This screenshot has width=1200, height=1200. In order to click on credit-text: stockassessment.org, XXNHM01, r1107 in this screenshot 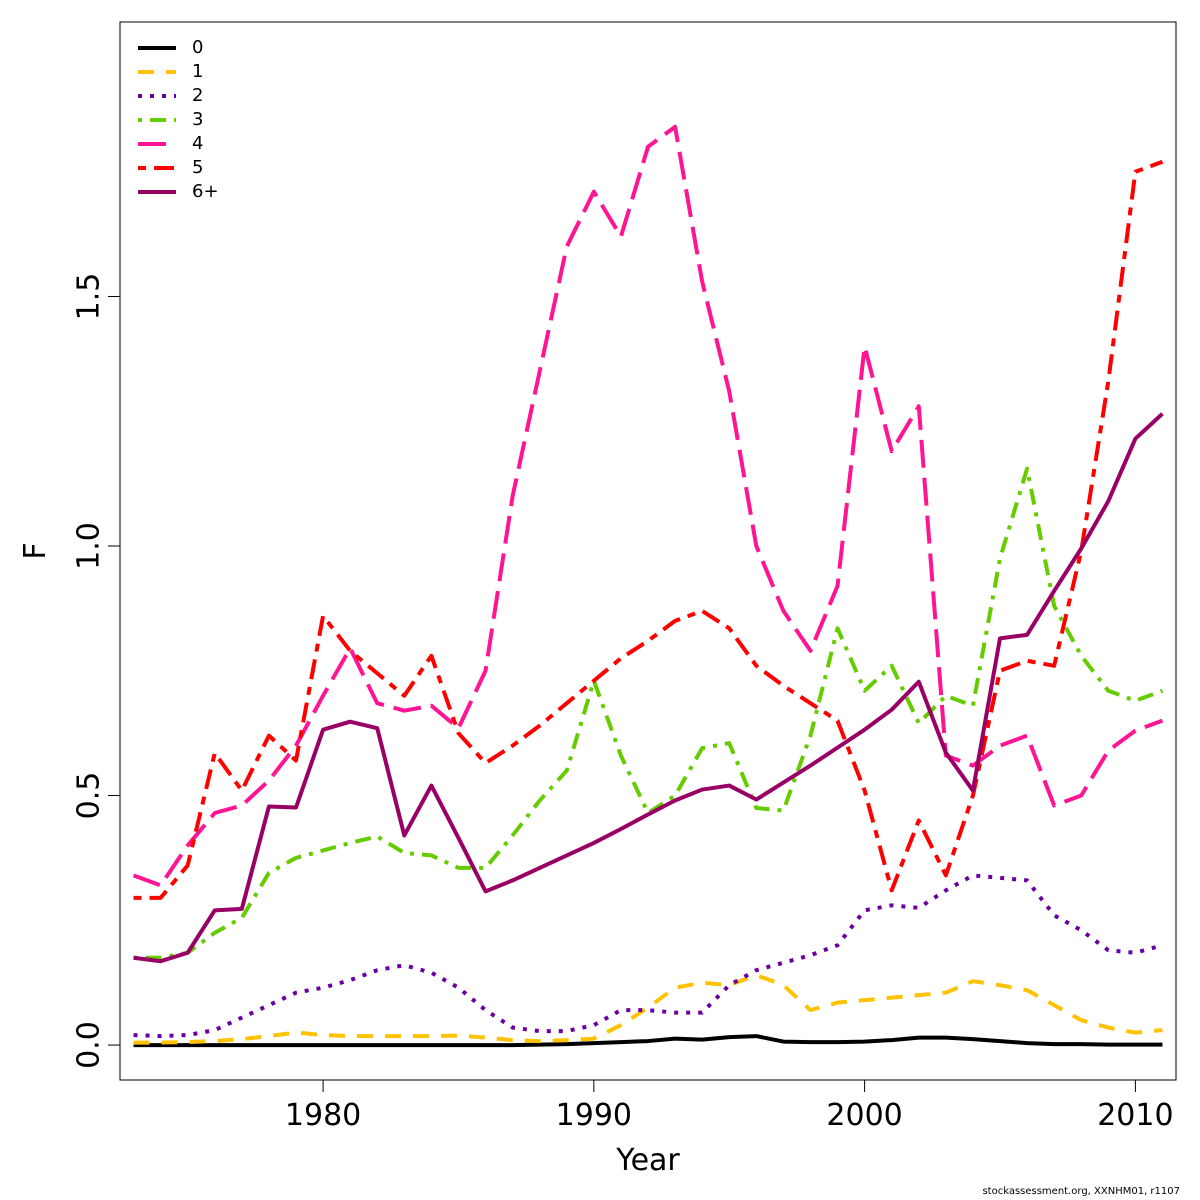, I will do `click(1081, 1191)`.